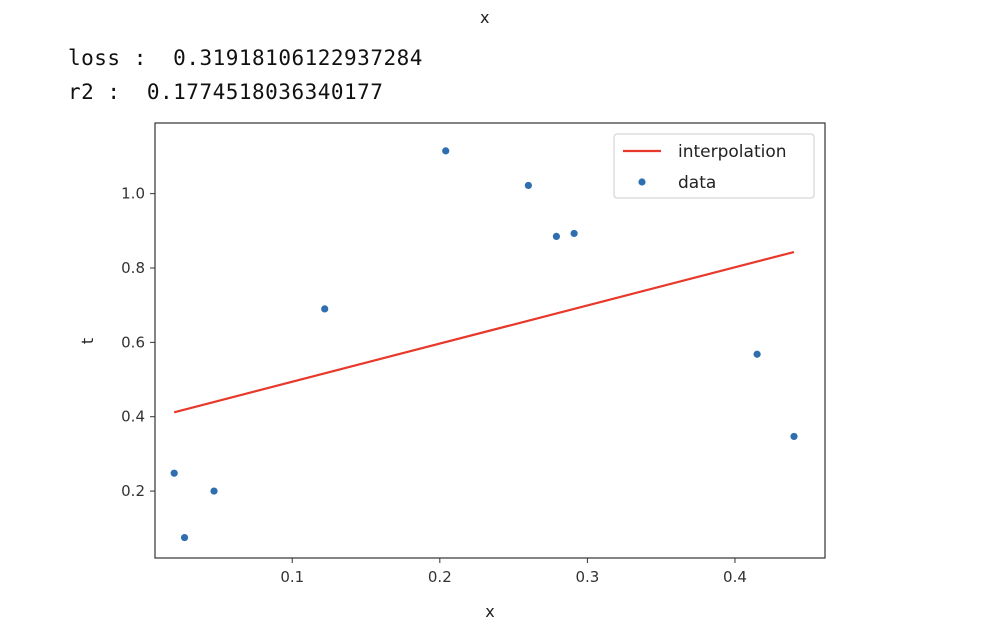 The height and width of the screenshot is (640, 984). I want to click on y-tick-label: 1.0, so click(133, 194).